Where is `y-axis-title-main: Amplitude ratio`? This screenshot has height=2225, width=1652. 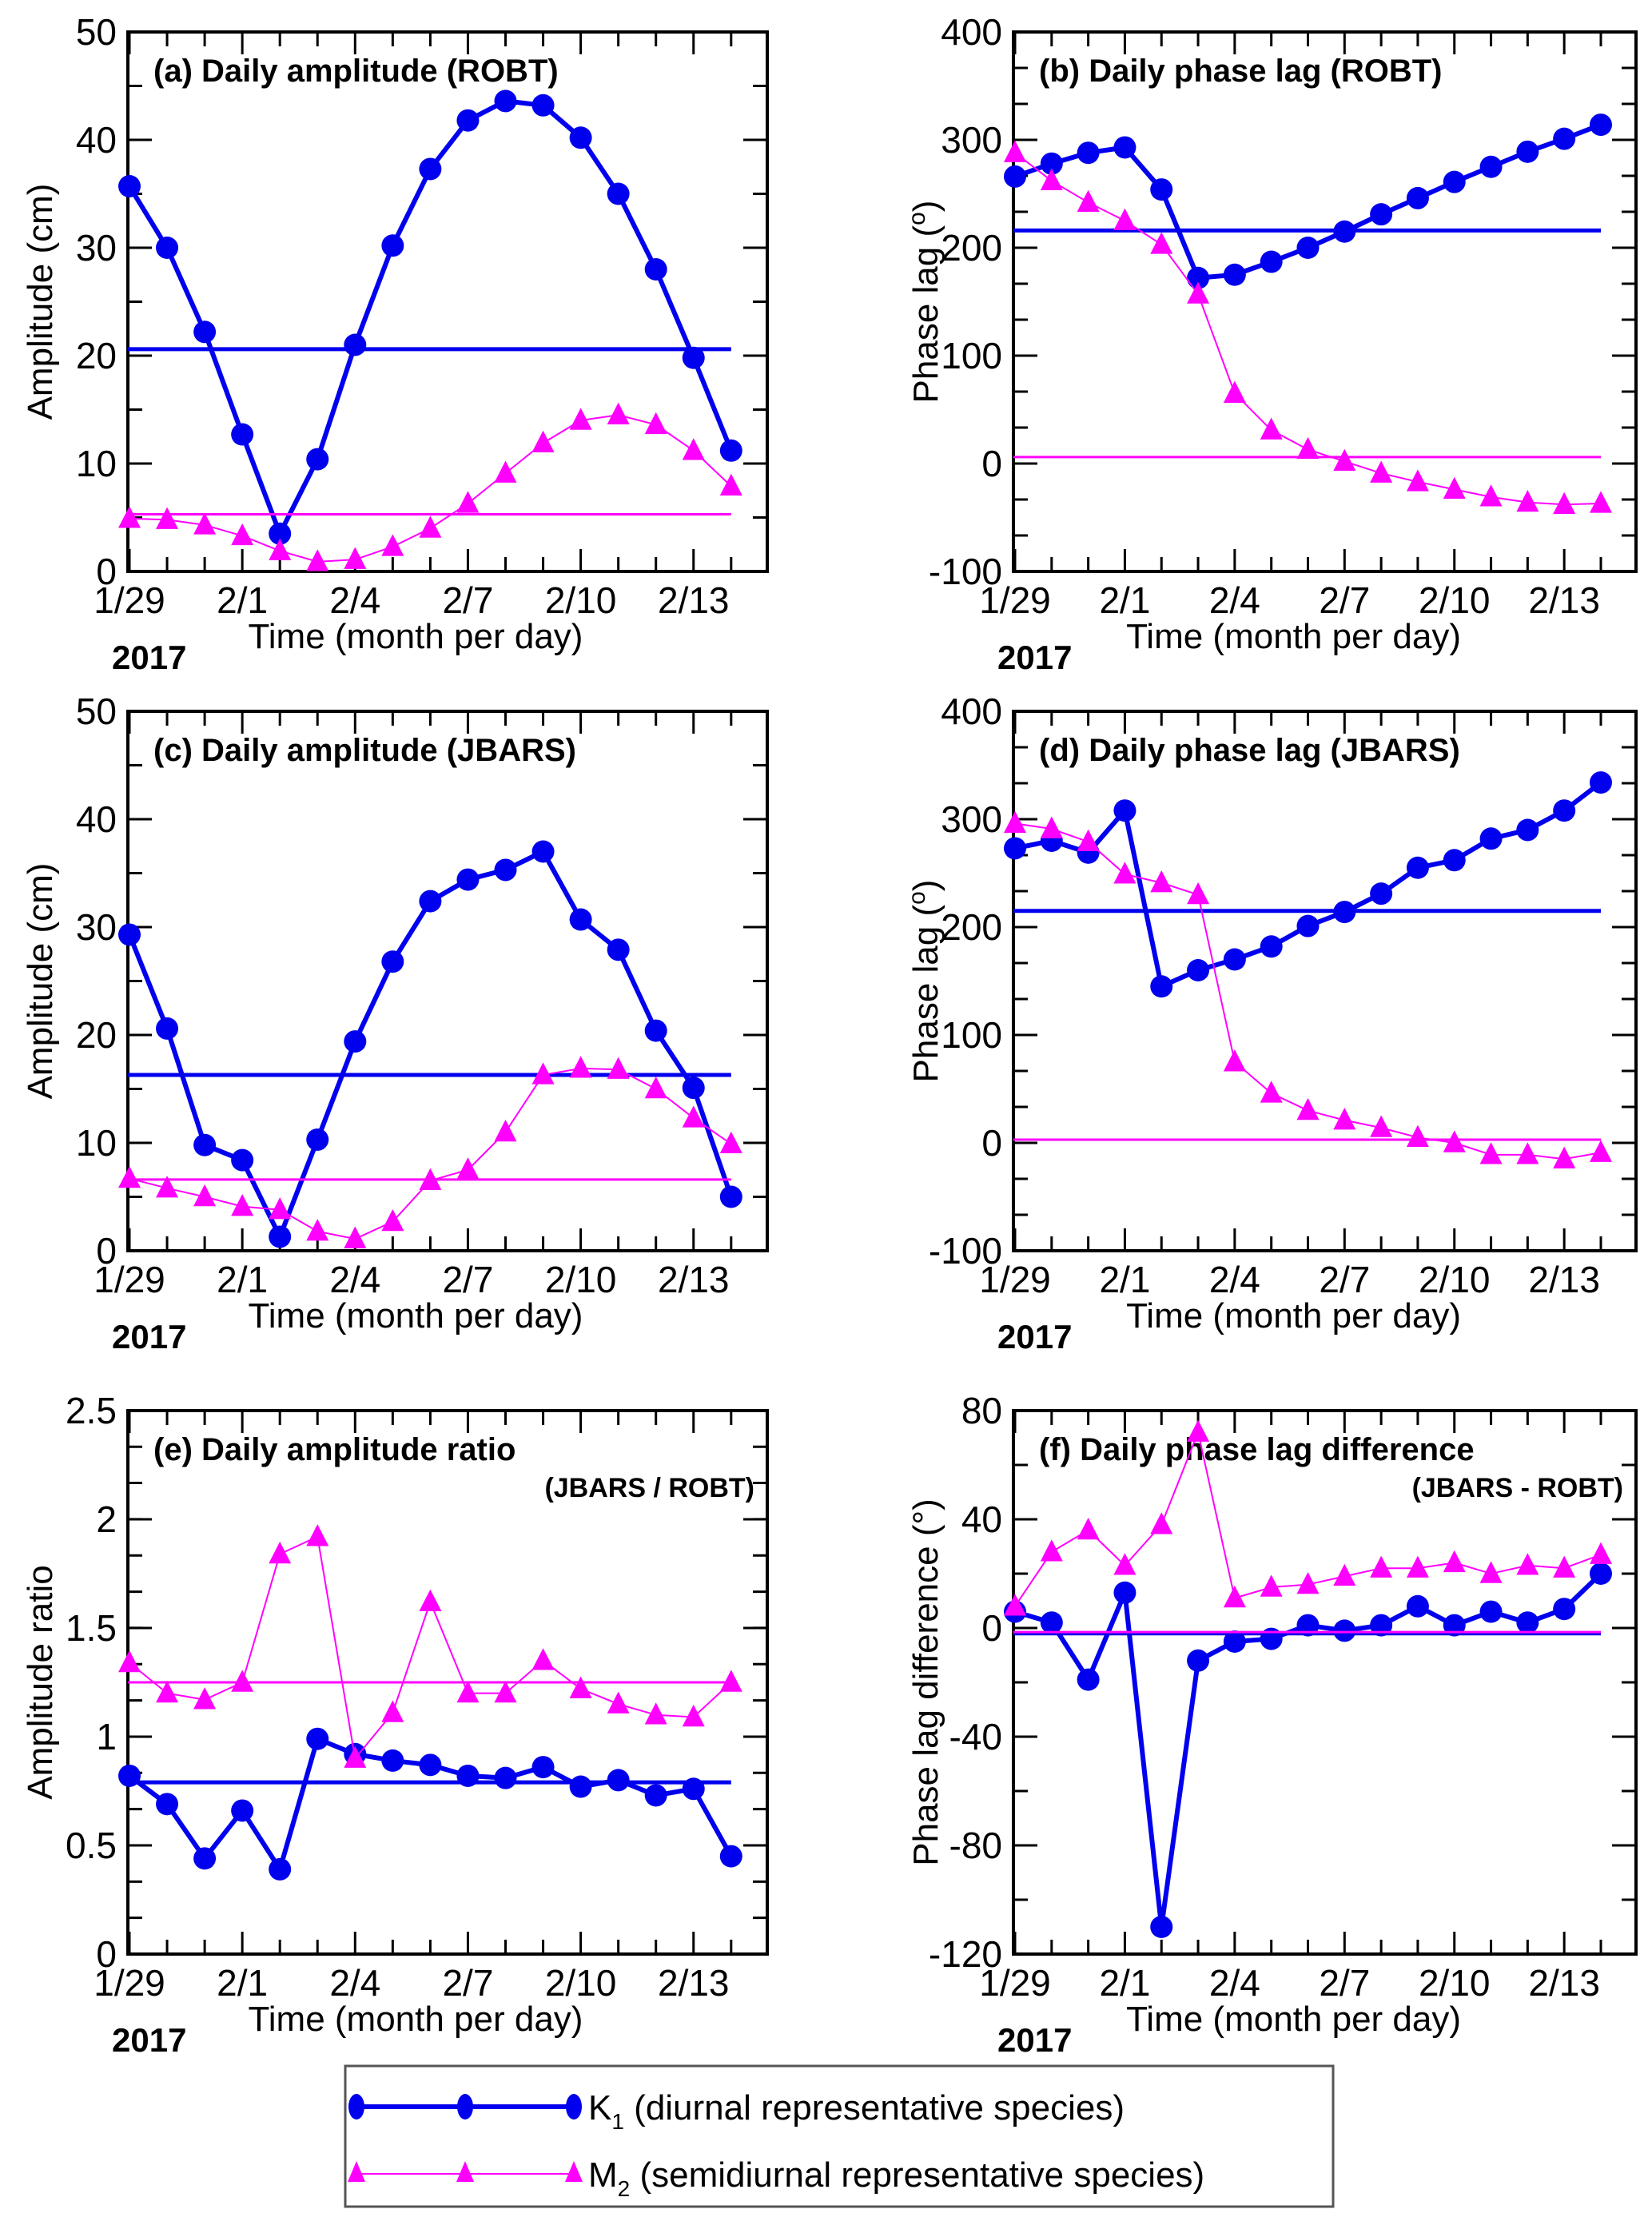
y-axis-title-main: Amplitude ratio is located at coordinates (40, 1682).